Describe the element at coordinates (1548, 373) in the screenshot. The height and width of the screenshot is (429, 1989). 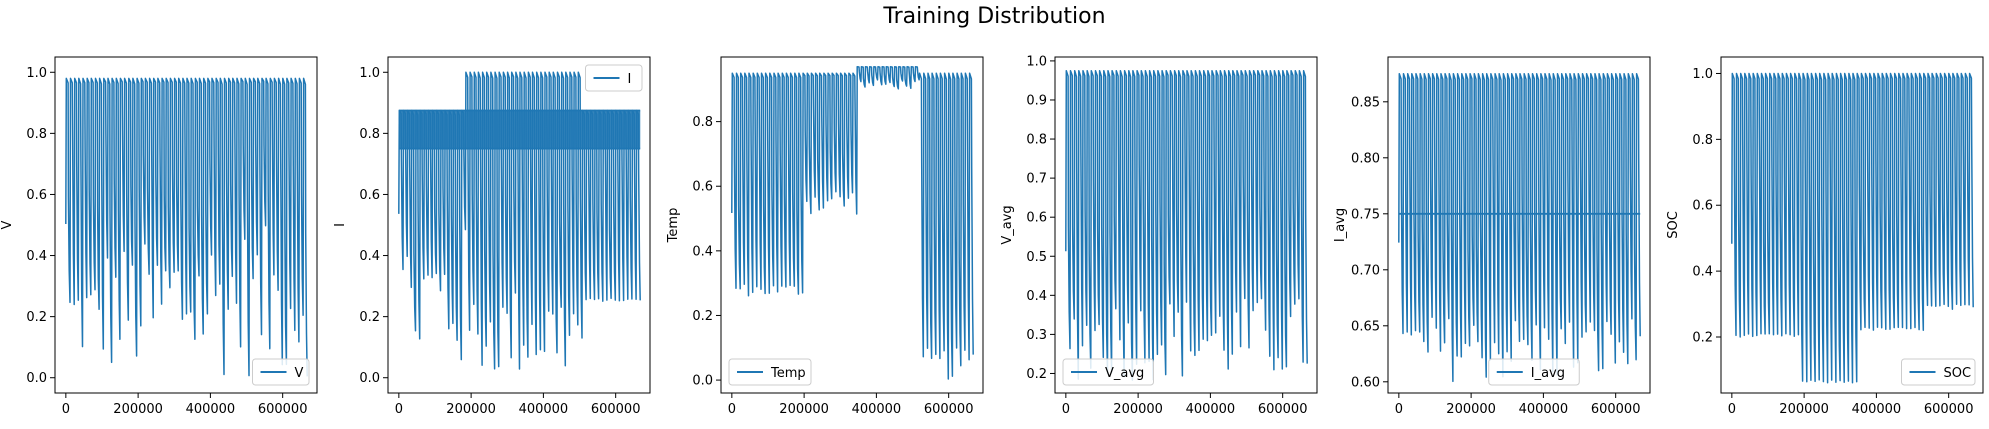
I see `legend-label: I_avg` at that location.